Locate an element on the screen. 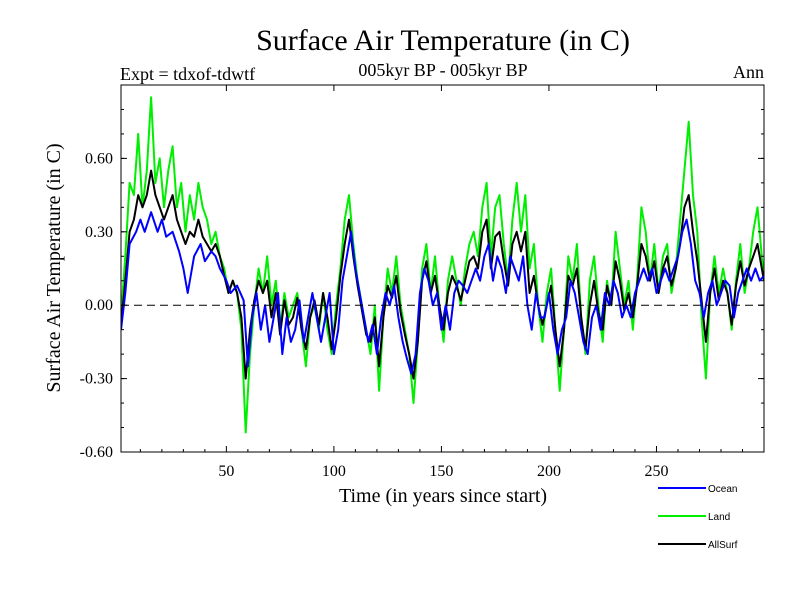 Image resolution: width=800 pixels, height=600 pixels. y-tick-label: -0.30 is located at coordinates (96, 379).